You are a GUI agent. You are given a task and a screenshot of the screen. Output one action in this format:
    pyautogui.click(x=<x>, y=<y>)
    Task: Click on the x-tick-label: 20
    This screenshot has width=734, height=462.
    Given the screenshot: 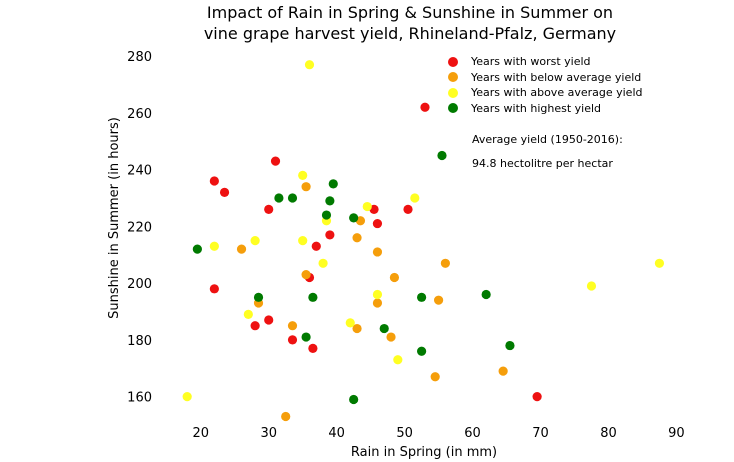 What is the action you would take?
    pyautogui.click(x=200, y=433)
    